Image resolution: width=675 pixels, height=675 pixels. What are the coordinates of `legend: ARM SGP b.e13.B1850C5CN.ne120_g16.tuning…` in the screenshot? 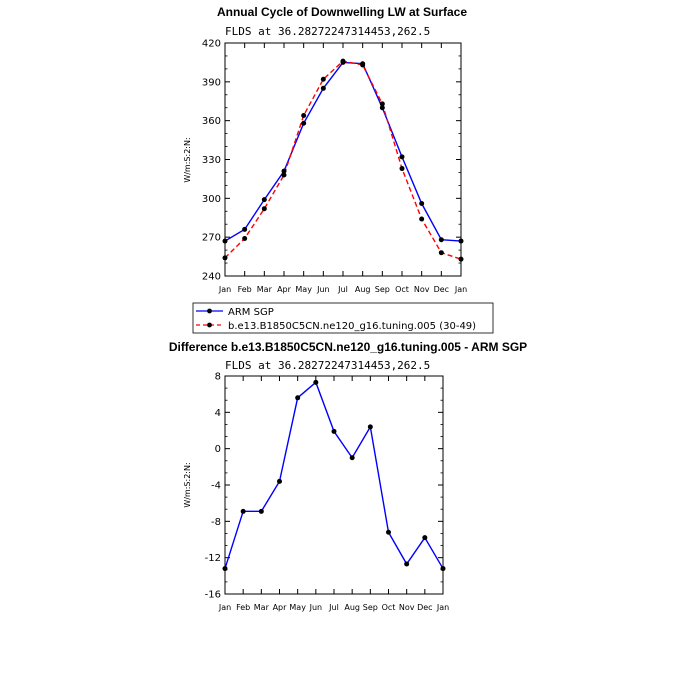 It's located at (343, 318).